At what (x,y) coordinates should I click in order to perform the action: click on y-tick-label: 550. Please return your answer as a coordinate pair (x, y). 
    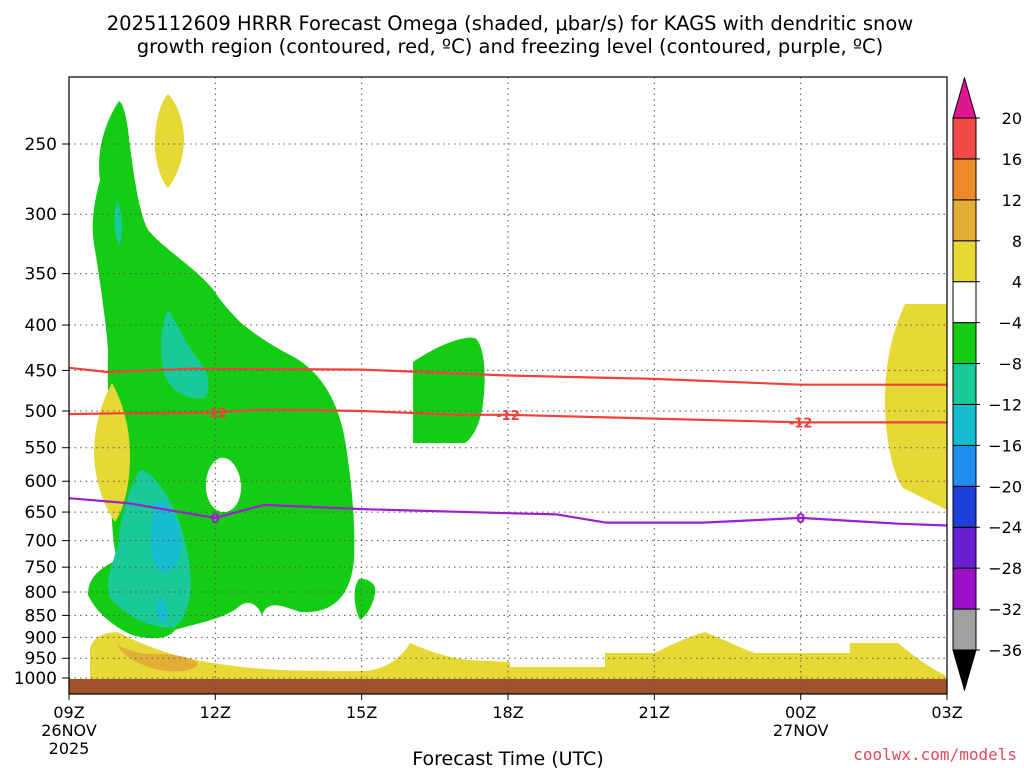
    Looking at the image, I should click on (41, 449).